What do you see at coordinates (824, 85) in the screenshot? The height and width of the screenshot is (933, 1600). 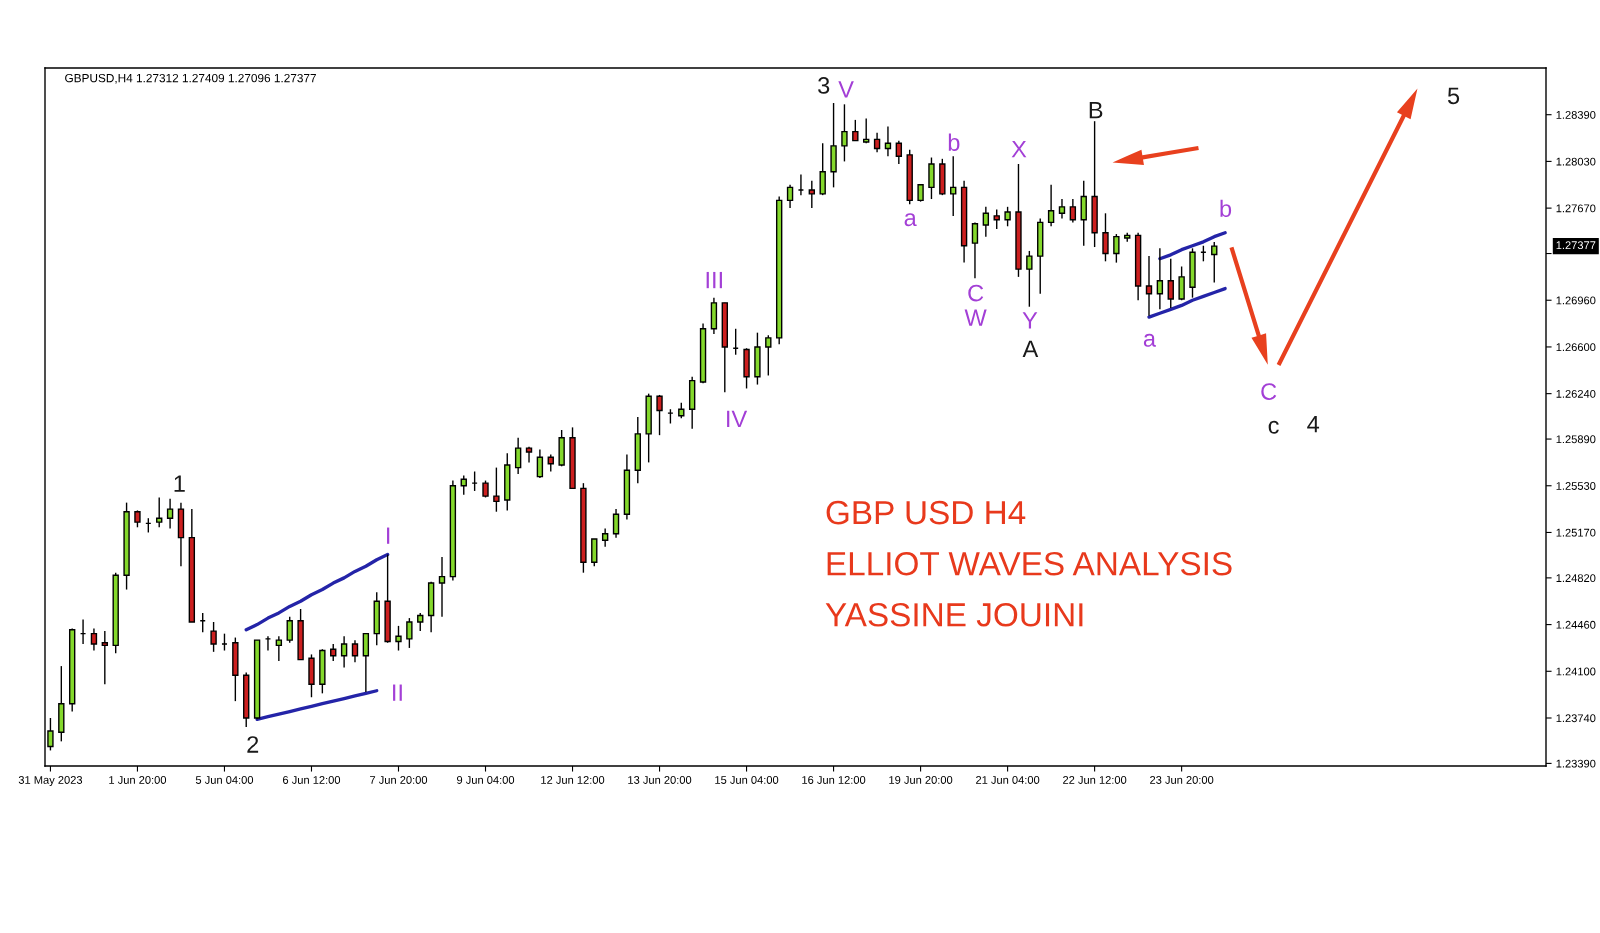 I see `annotation: 3` at bounding box center [824, 85].